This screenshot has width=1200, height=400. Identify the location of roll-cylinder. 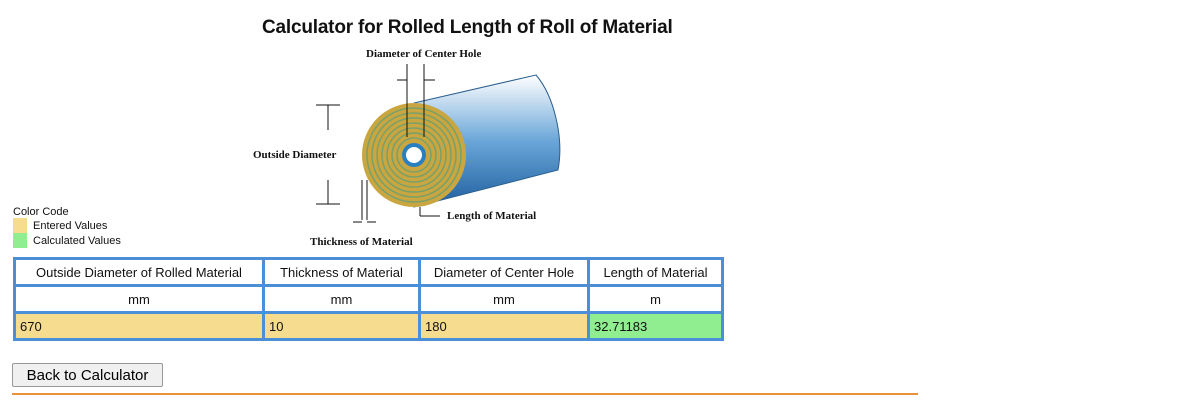
(461, 141).